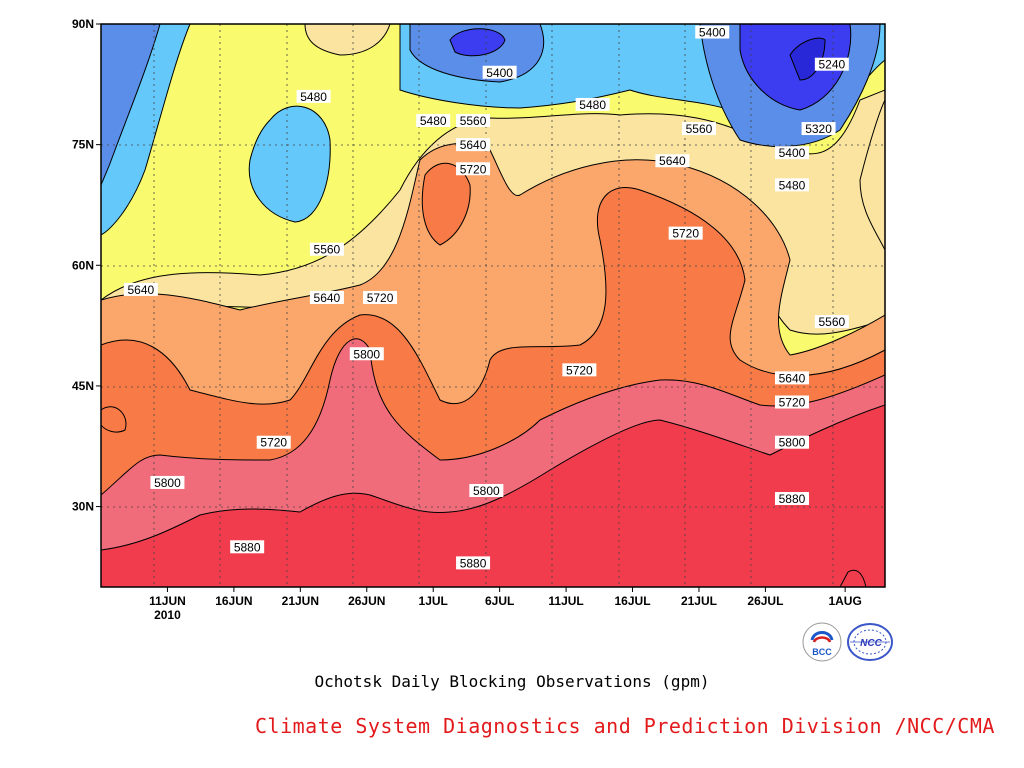  What do you see at coordinates (872, 175) in the screenshot?
I see `band-5560-5640-right` at bounding box center [872, 175].